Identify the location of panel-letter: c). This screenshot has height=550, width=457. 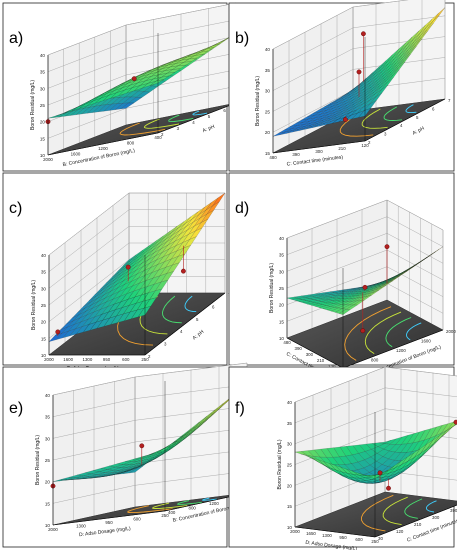
(15, 208).